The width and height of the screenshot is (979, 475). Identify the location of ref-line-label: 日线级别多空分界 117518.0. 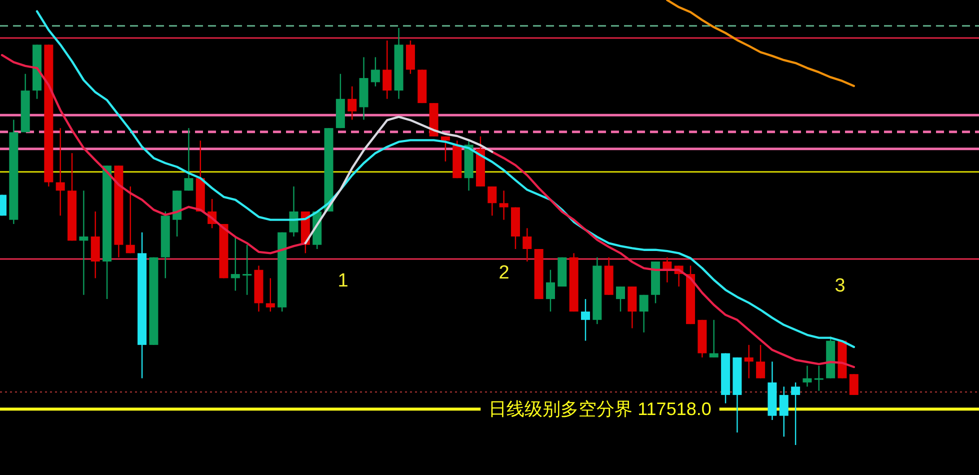
(600, 409).